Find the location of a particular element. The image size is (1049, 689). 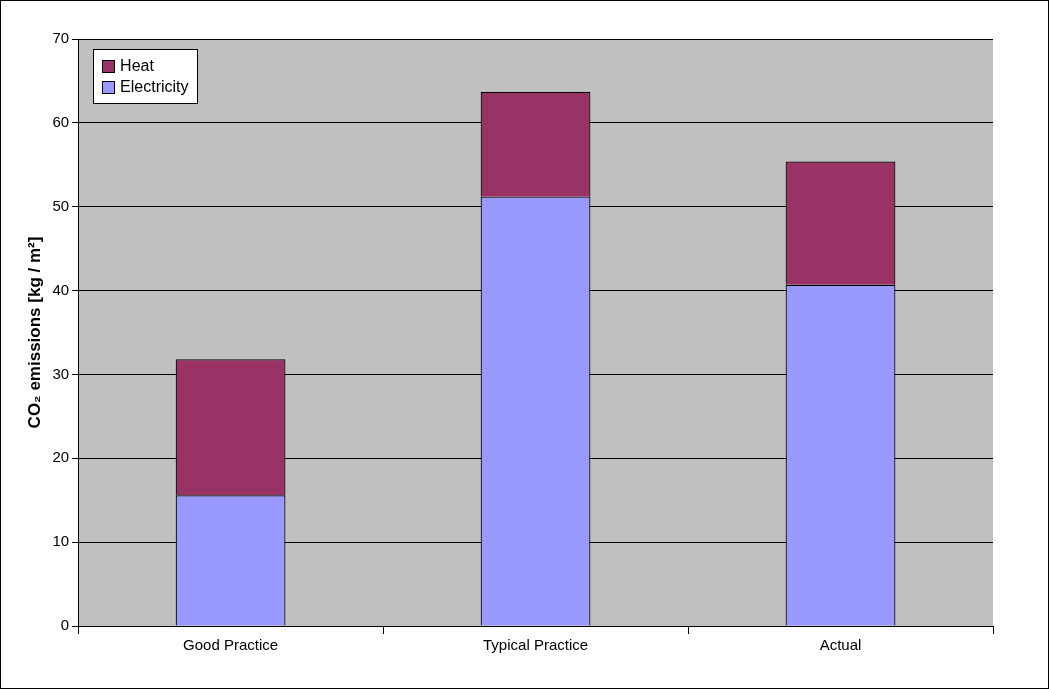

y-tick-label: 40 is located at coordinates (61, 289).